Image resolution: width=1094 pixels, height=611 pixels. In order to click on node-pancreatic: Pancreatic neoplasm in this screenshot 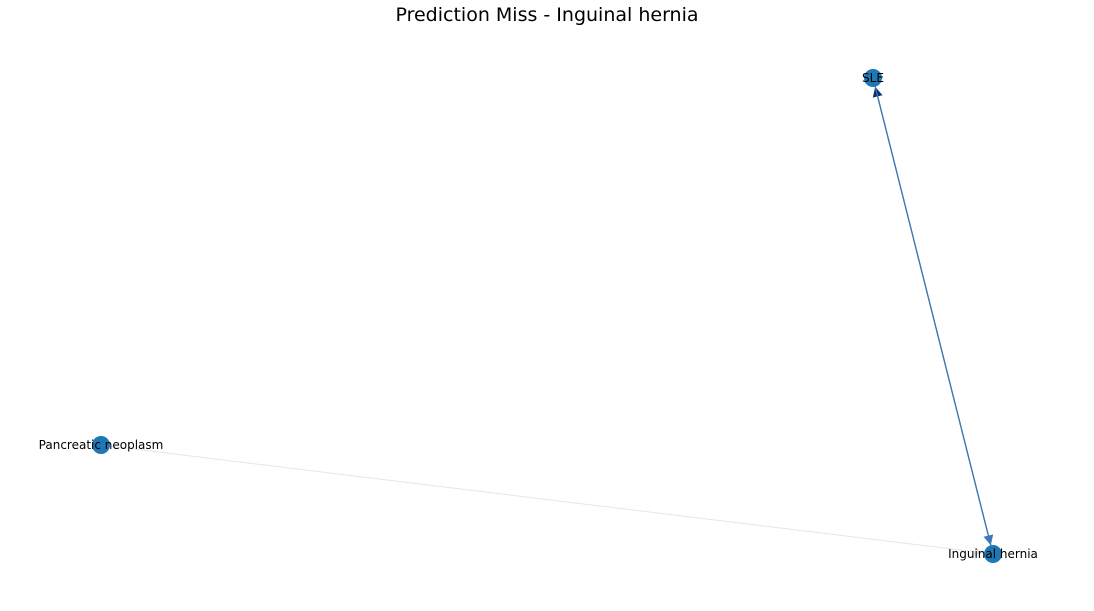, I will do `click(101, 445)`.